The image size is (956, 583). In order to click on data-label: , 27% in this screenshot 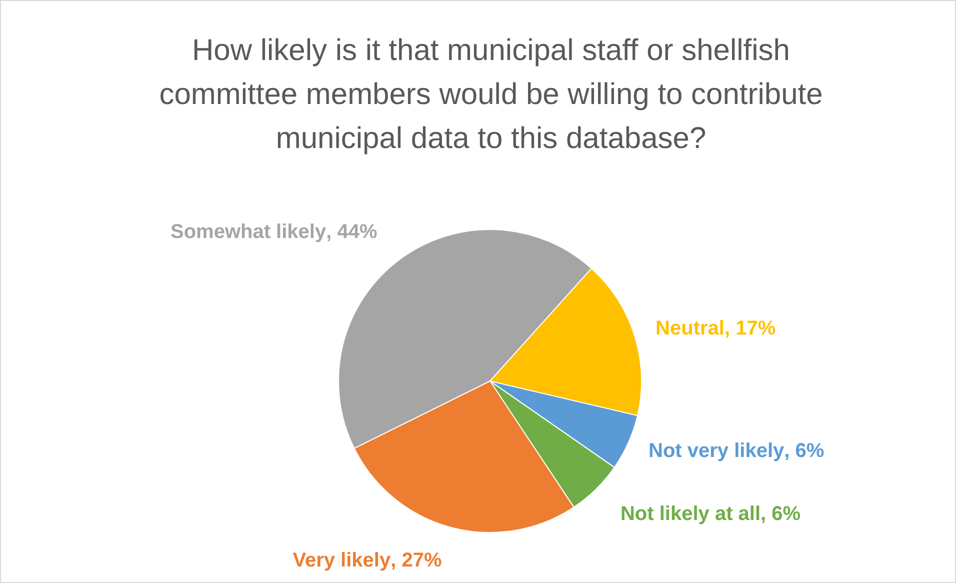, I will do `click(416, 561)`.